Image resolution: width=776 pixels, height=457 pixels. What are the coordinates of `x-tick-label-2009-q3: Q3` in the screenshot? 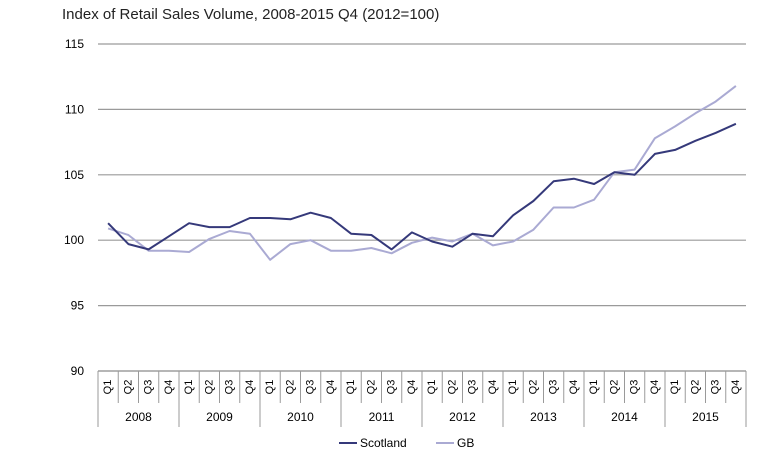 It's located at (230, 387).